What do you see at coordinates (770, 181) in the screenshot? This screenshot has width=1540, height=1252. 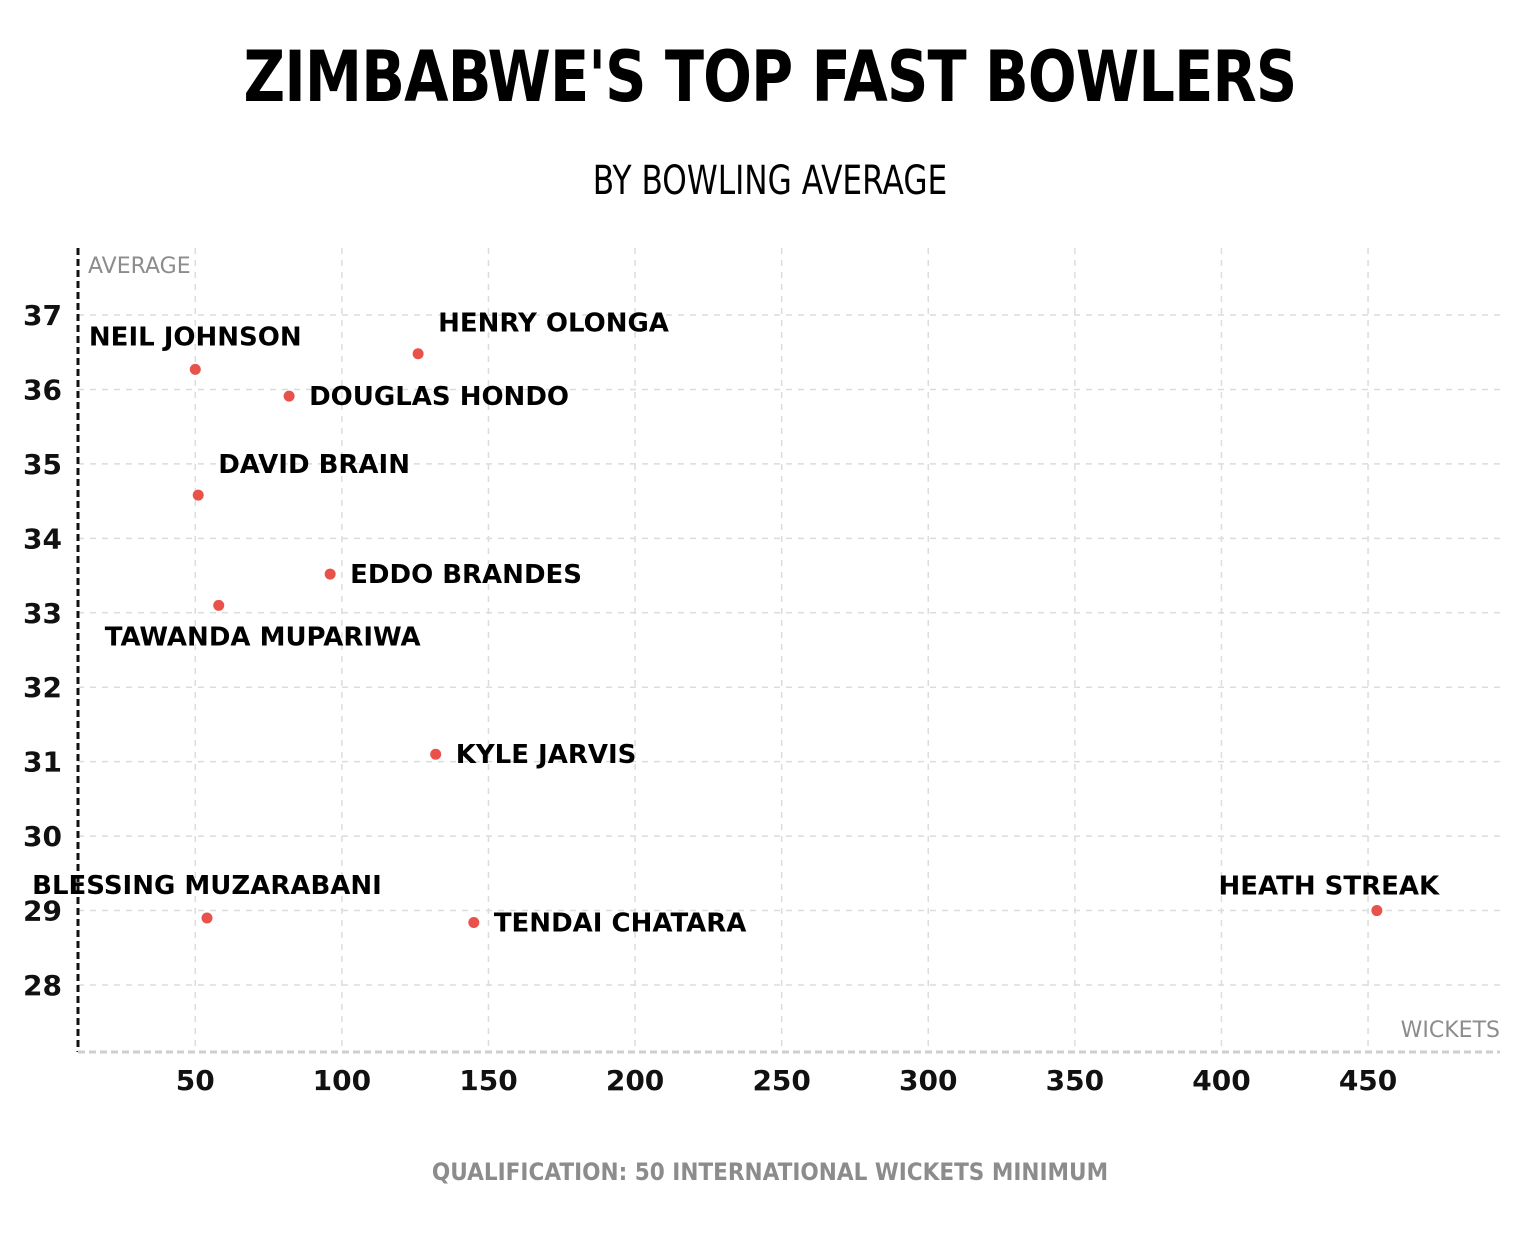 I see `chart-subtitle: BY BOWLING AVERAGE` at bounding box center [770, 181].